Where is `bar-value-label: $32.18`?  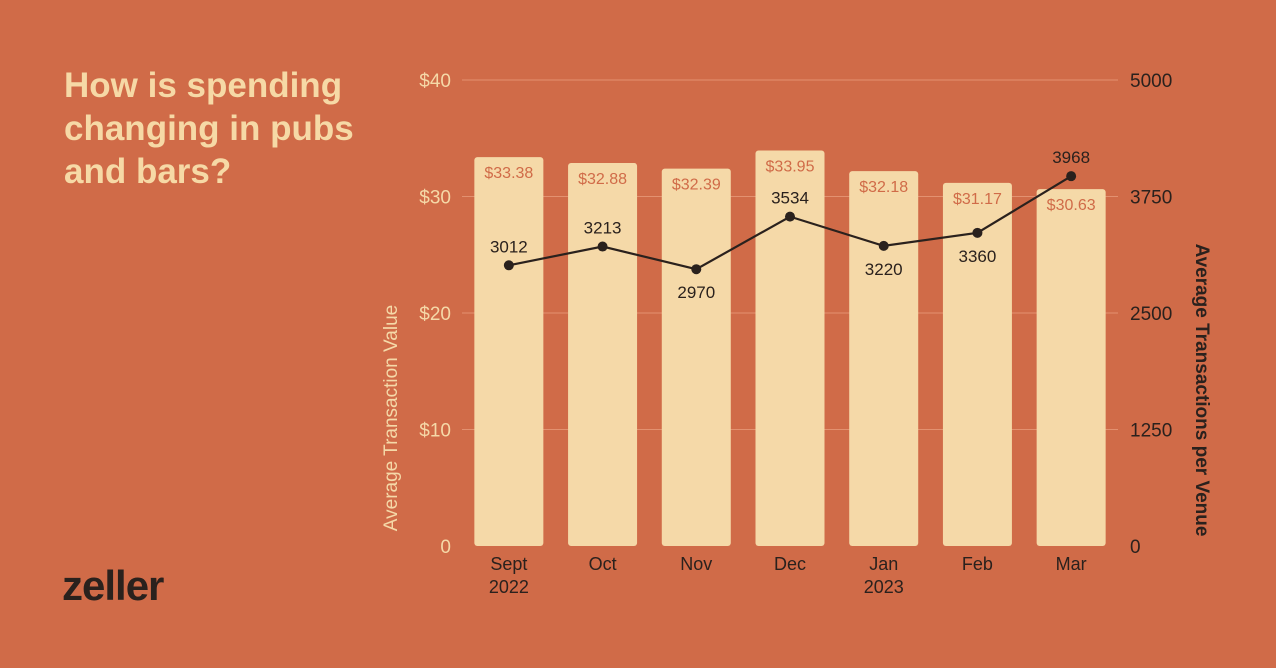
bar-value-label: $32.18 is located at coordinates (883, 187).